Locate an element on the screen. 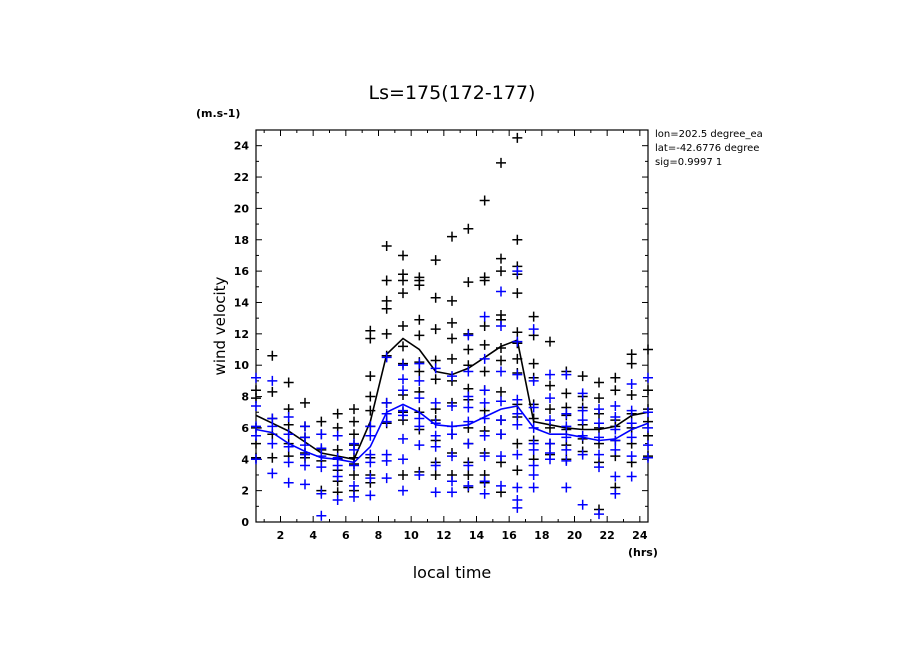  y-tick-label: 8 is located at coordinates (245, 397).